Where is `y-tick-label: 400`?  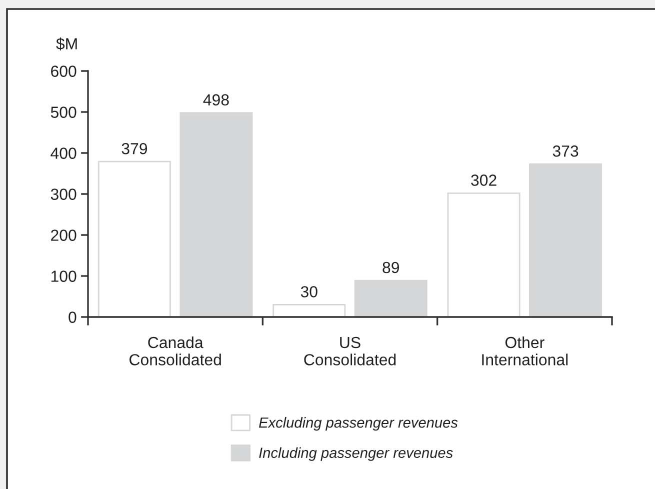 y-tick-label: 400 is located at coordinates (63, 153).